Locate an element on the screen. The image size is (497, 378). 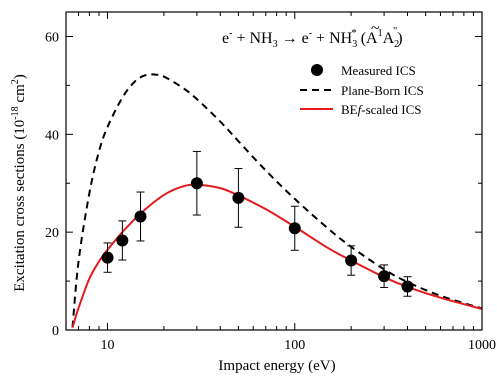
x-tick-labels: 10 100 1000 is located at coordinates (298, 345).